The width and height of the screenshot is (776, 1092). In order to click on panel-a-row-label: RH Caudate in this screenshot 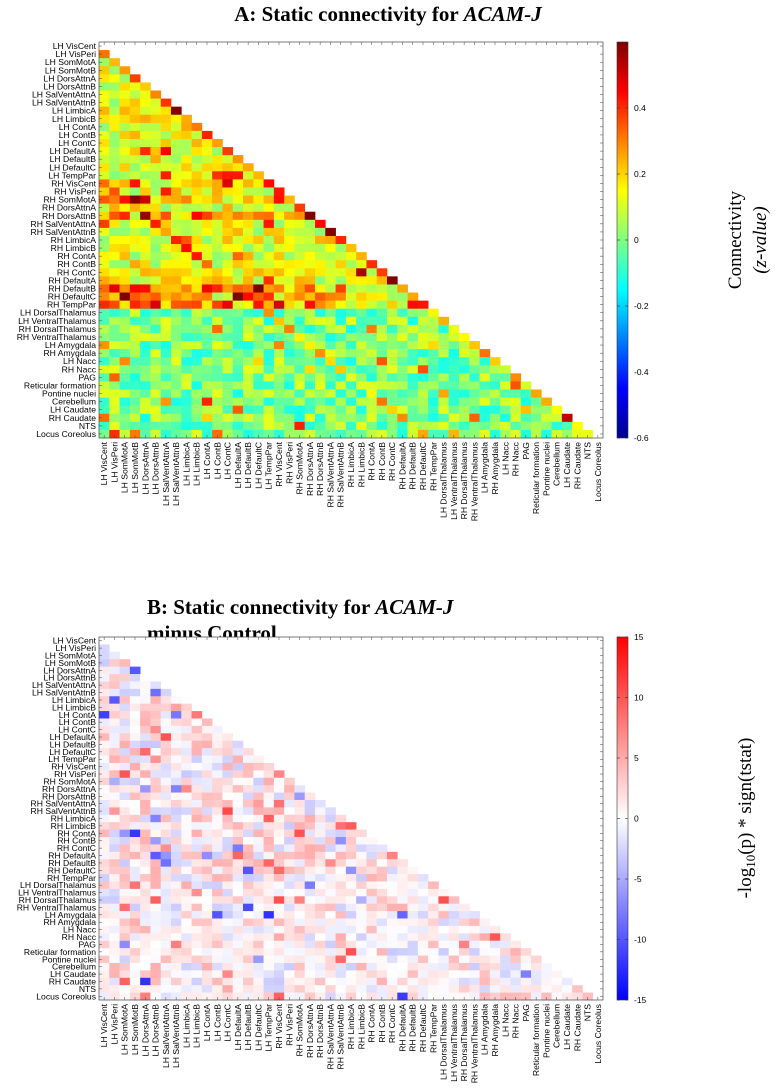, I will do `click(73, 418)`.